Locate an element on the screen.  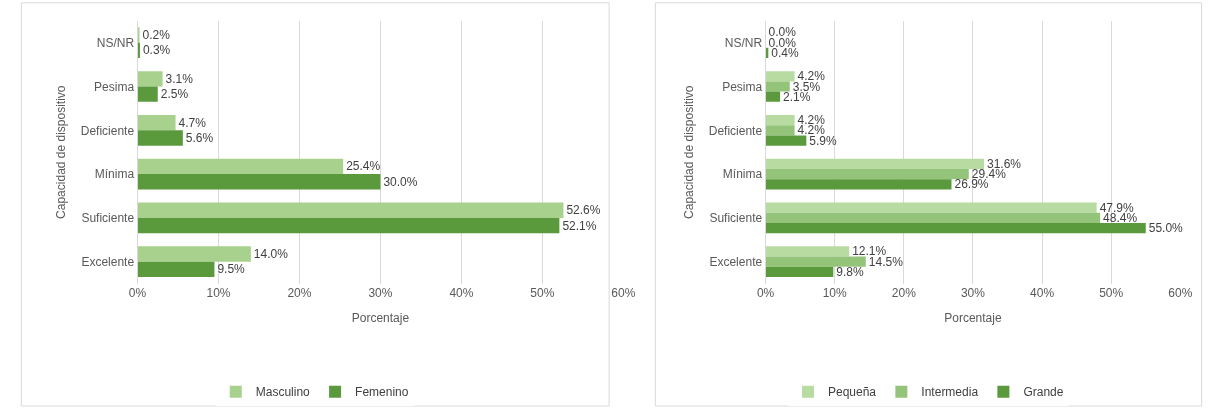
data-label: 25.4% is located at coordinates (363, 166).